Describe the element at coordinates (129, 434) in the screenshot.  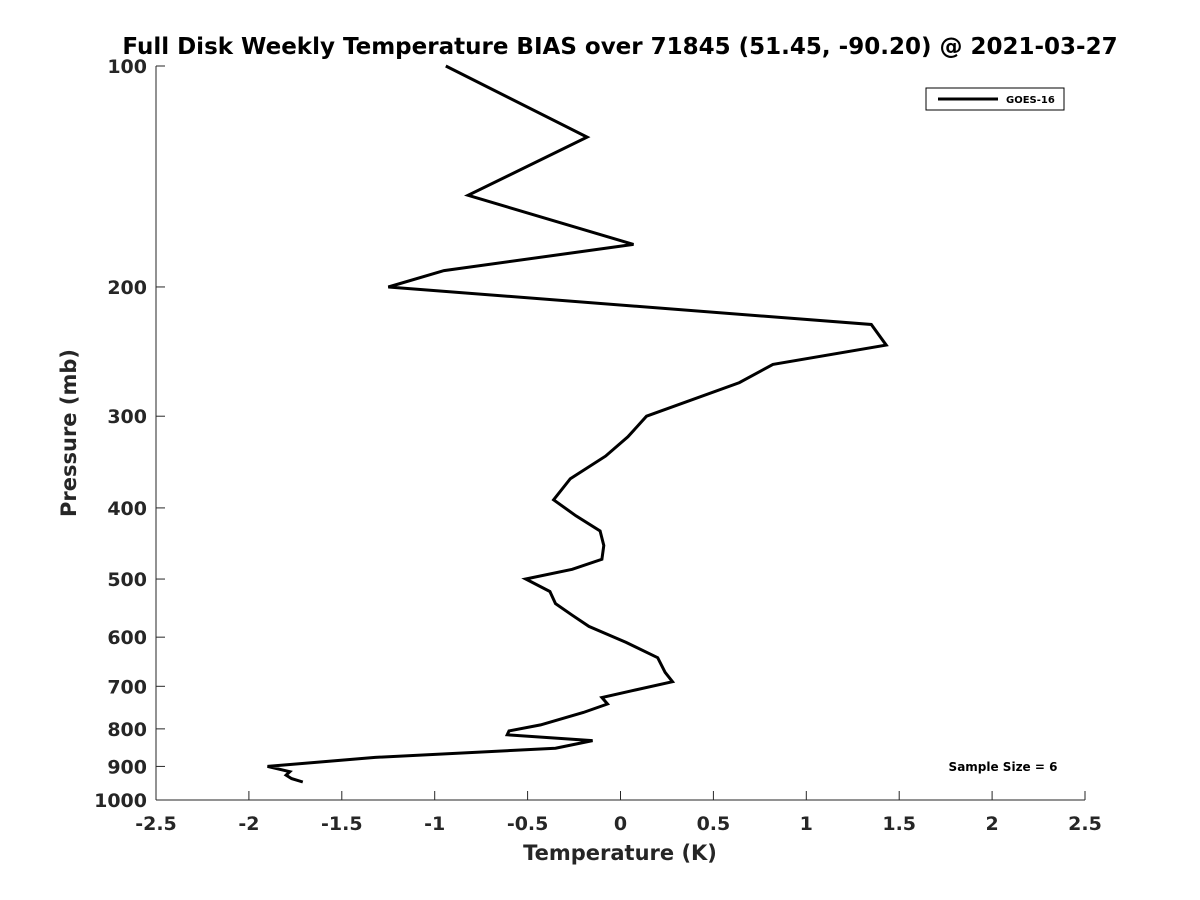
I see `y-ticks: 100 200 300 400 500 600 700 800 900 1000` at that location.